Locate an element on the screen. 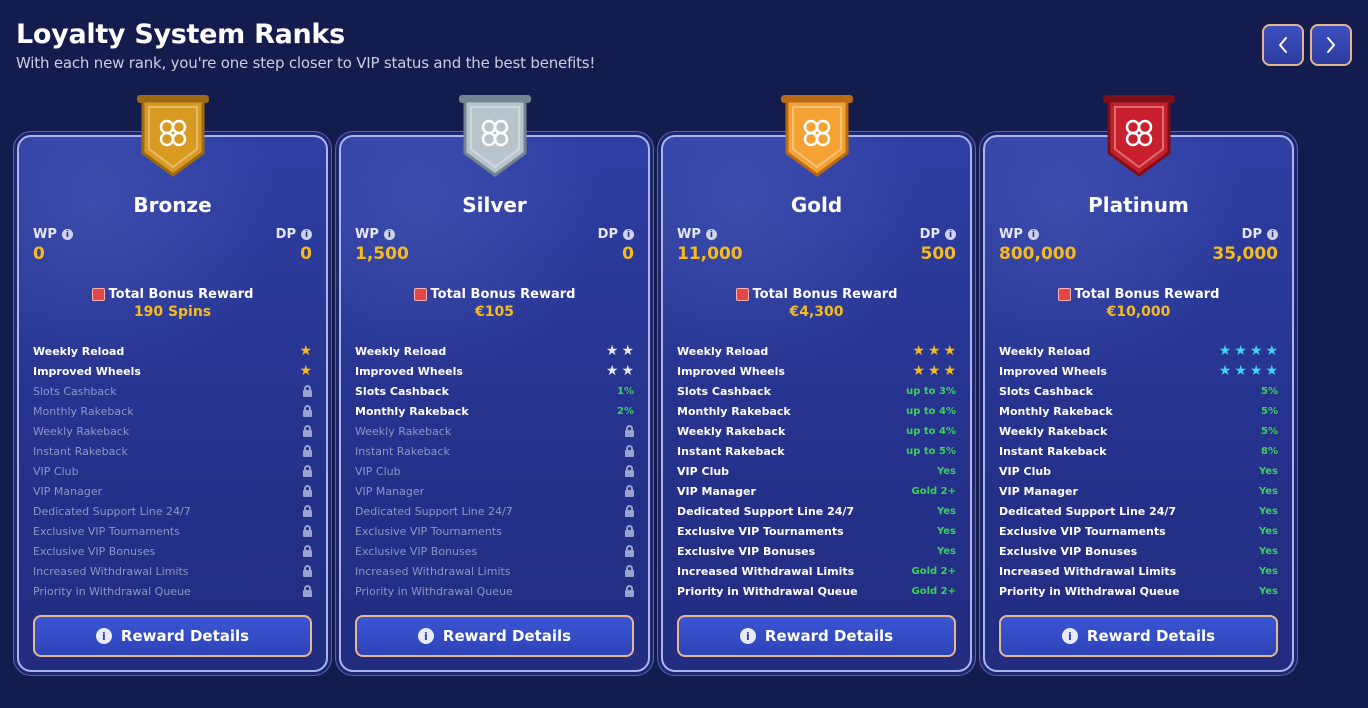  gift-icon is located at coordinates (420, 294).